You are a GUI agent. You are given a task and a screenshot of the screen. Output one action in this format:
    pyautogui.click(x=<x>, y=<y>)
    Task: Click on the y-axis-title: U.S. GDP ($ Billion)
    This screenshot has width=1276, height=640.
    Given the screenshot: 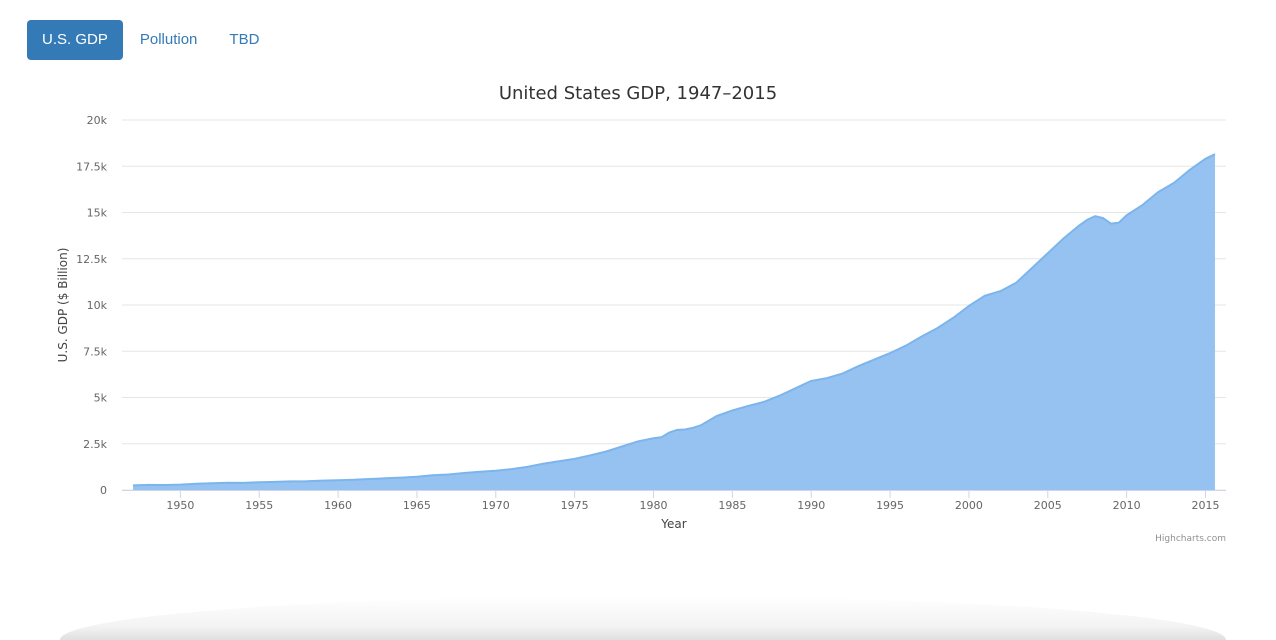 What is the action you would take?
    pyautogui.click(x=63, y=305)
    